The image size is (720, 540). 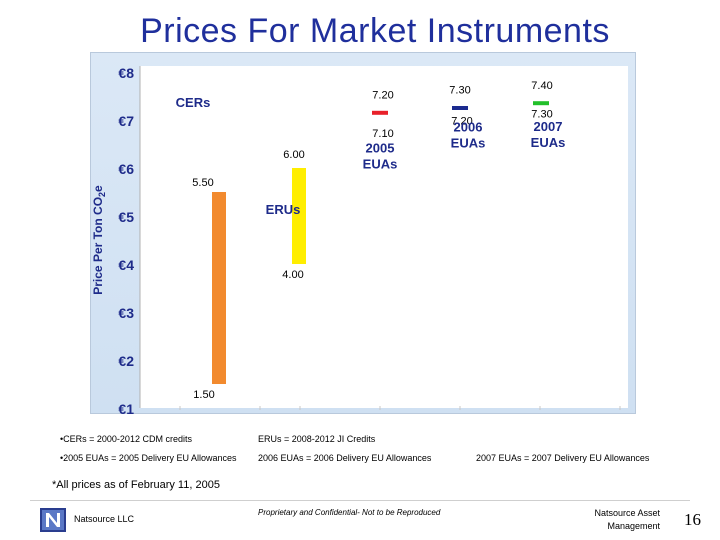 What do you see at coordinates (53, 520) in the screenshot?
I see `natsource-logo-icon` at bounding box center [53, 520].